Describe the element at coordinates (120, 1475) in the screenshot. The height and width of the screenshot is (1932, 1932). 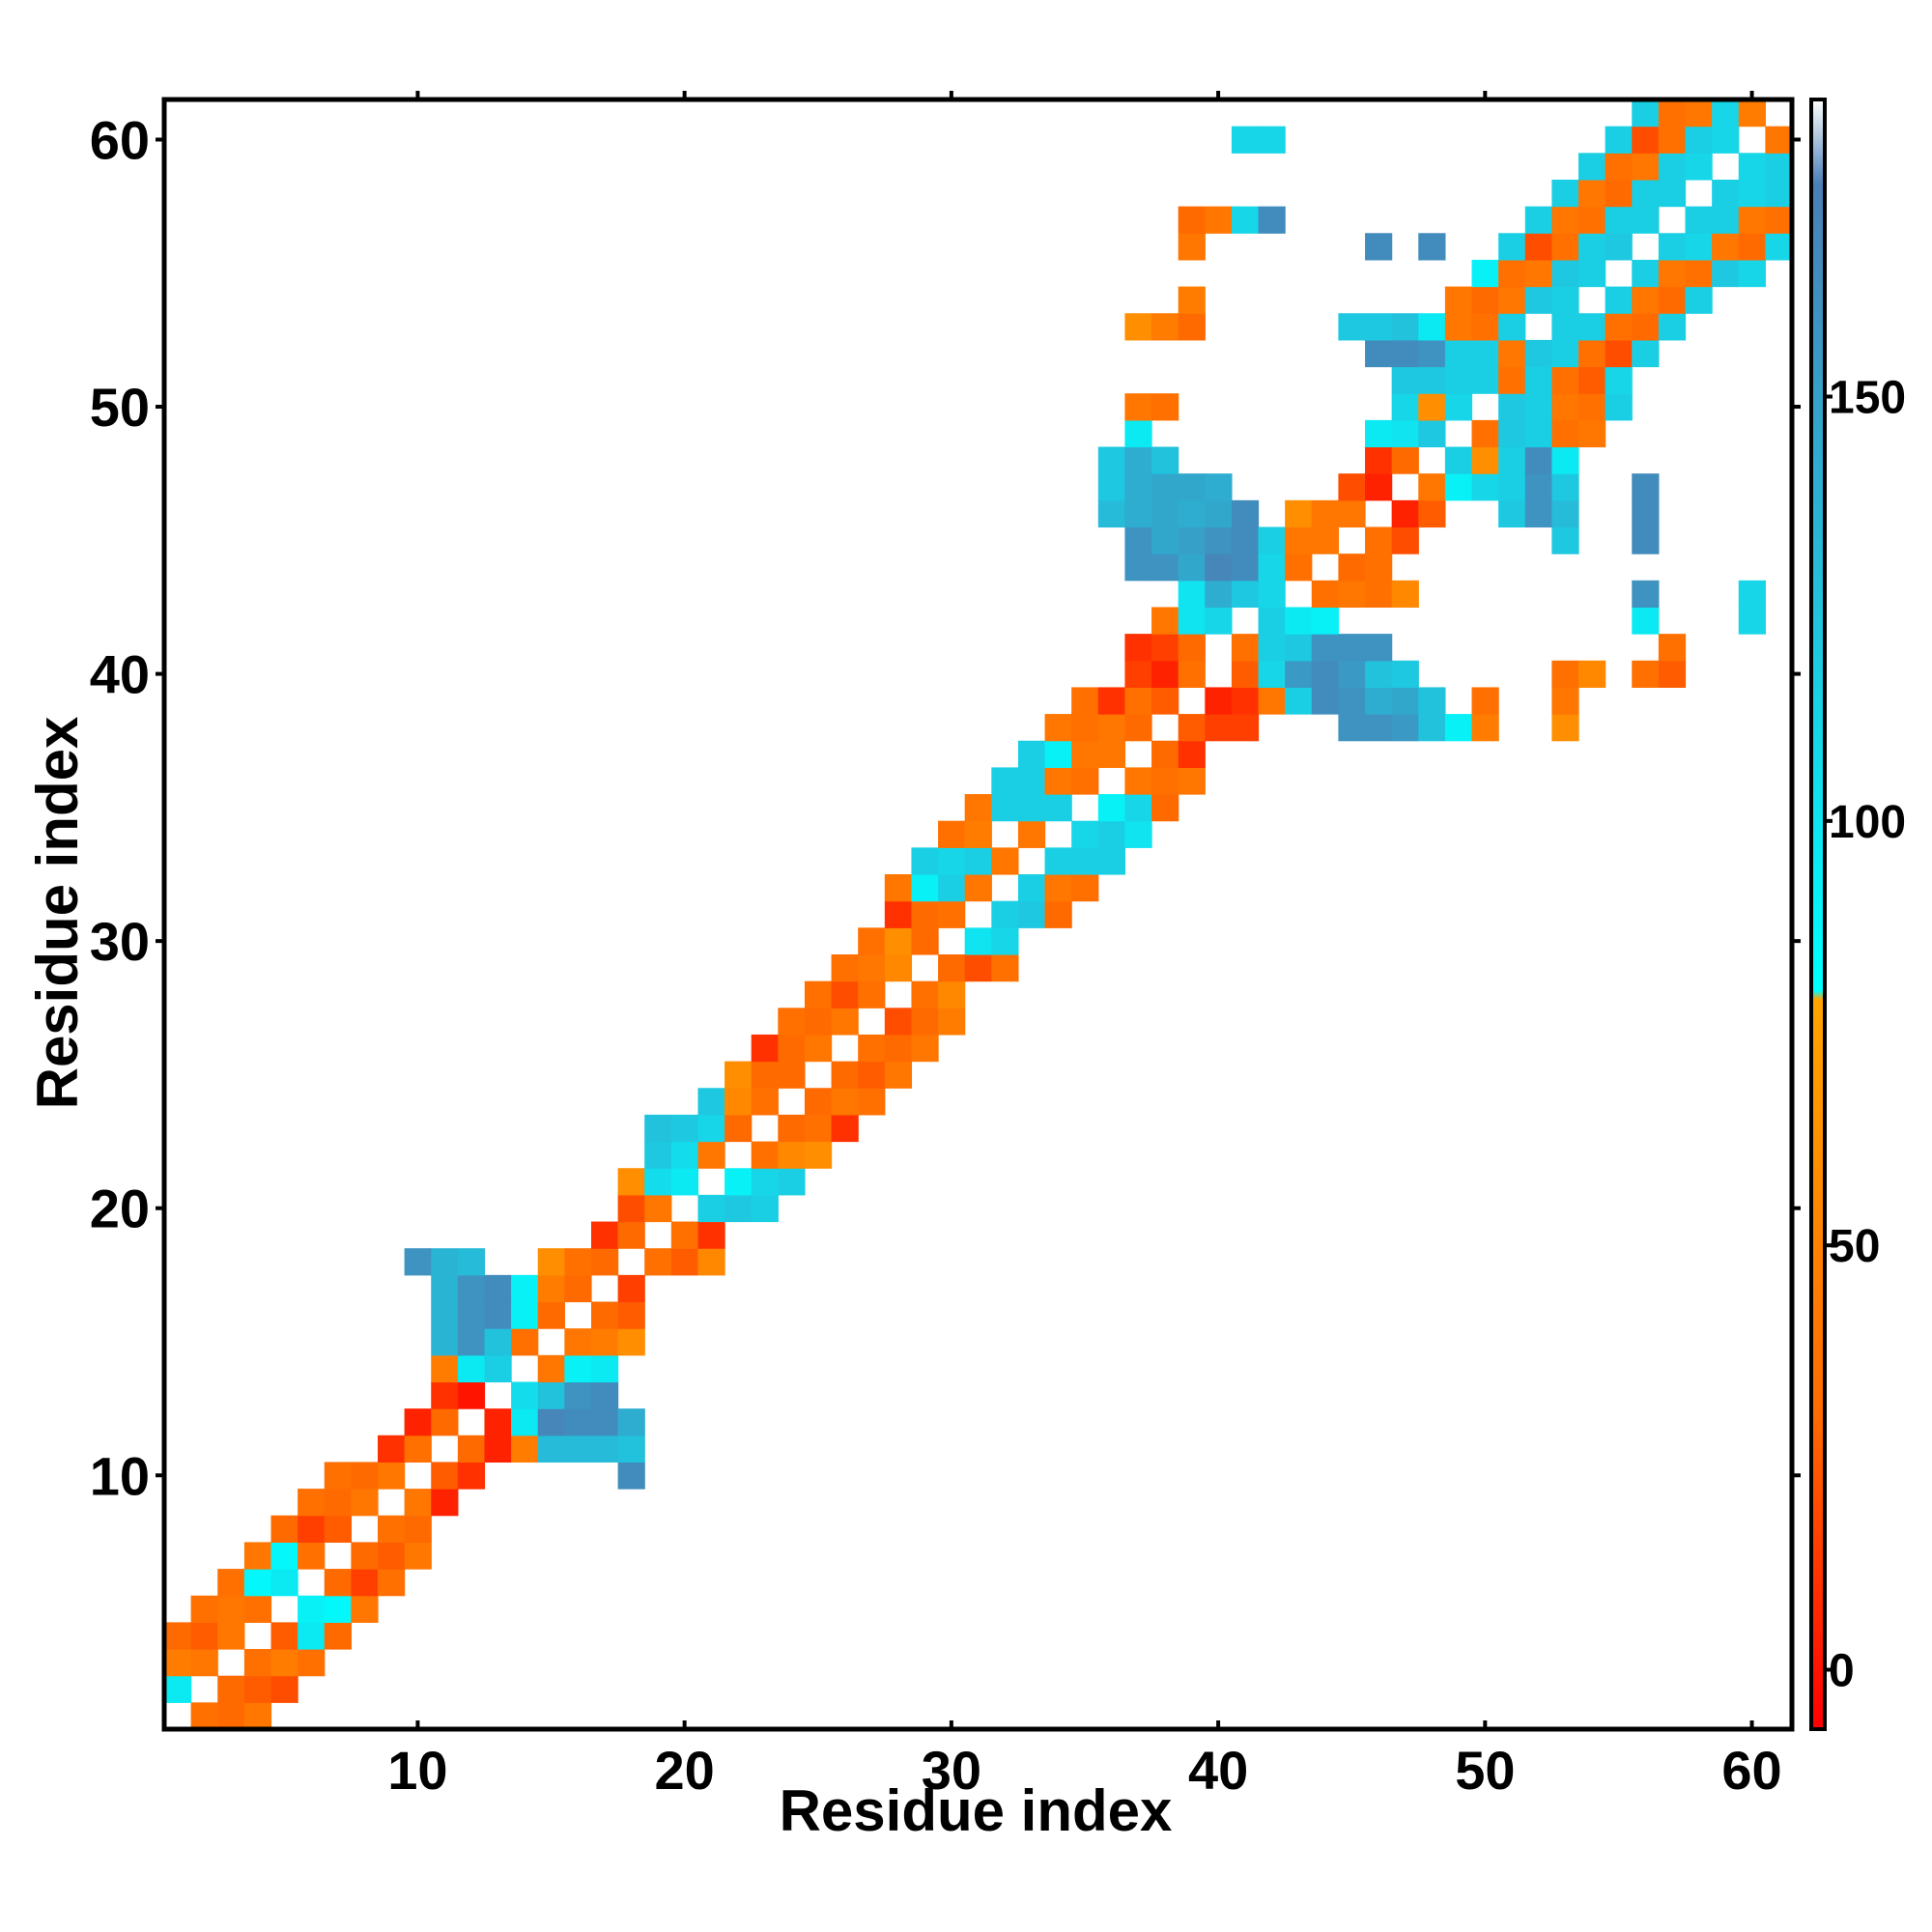
I see `y-tick-label: 10` at that location.